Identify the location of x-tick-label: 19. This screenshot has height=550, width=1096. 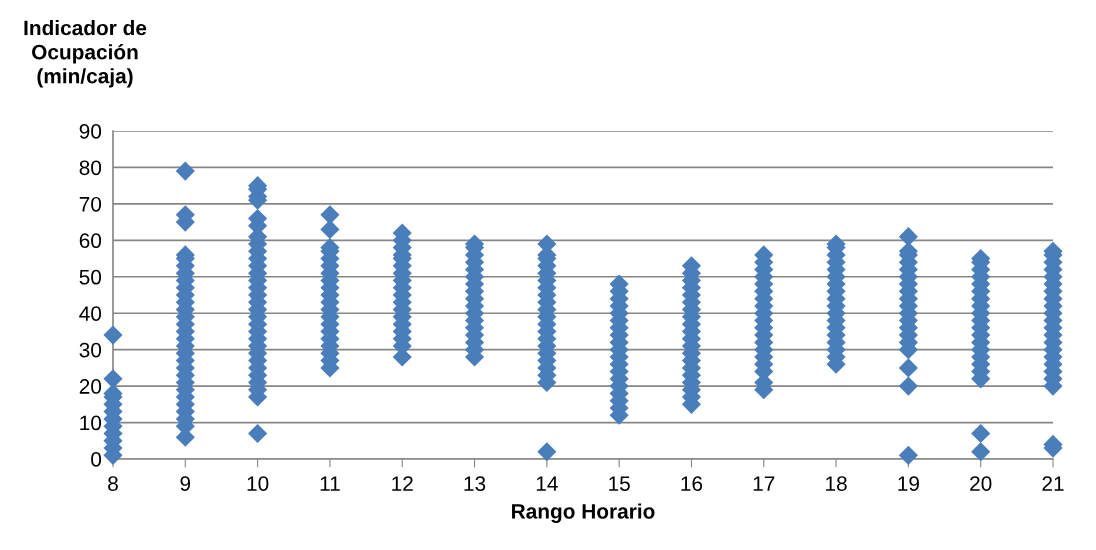
(908, 483).